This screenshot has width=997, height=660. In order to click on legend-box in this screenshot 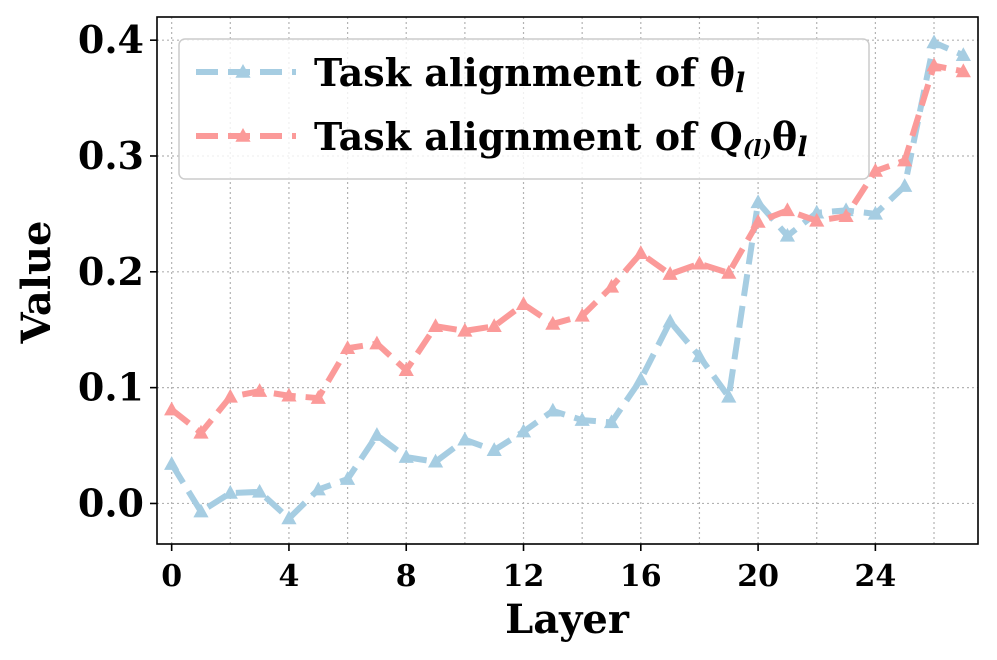, I will do `click(524, 109)`.